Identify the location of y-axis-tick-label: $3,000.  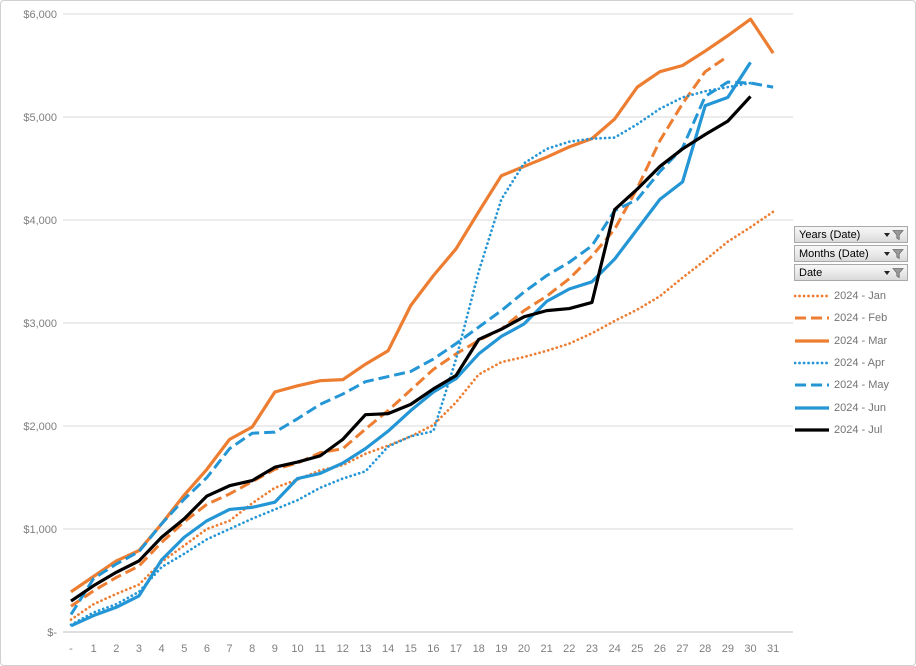
(40, 324).